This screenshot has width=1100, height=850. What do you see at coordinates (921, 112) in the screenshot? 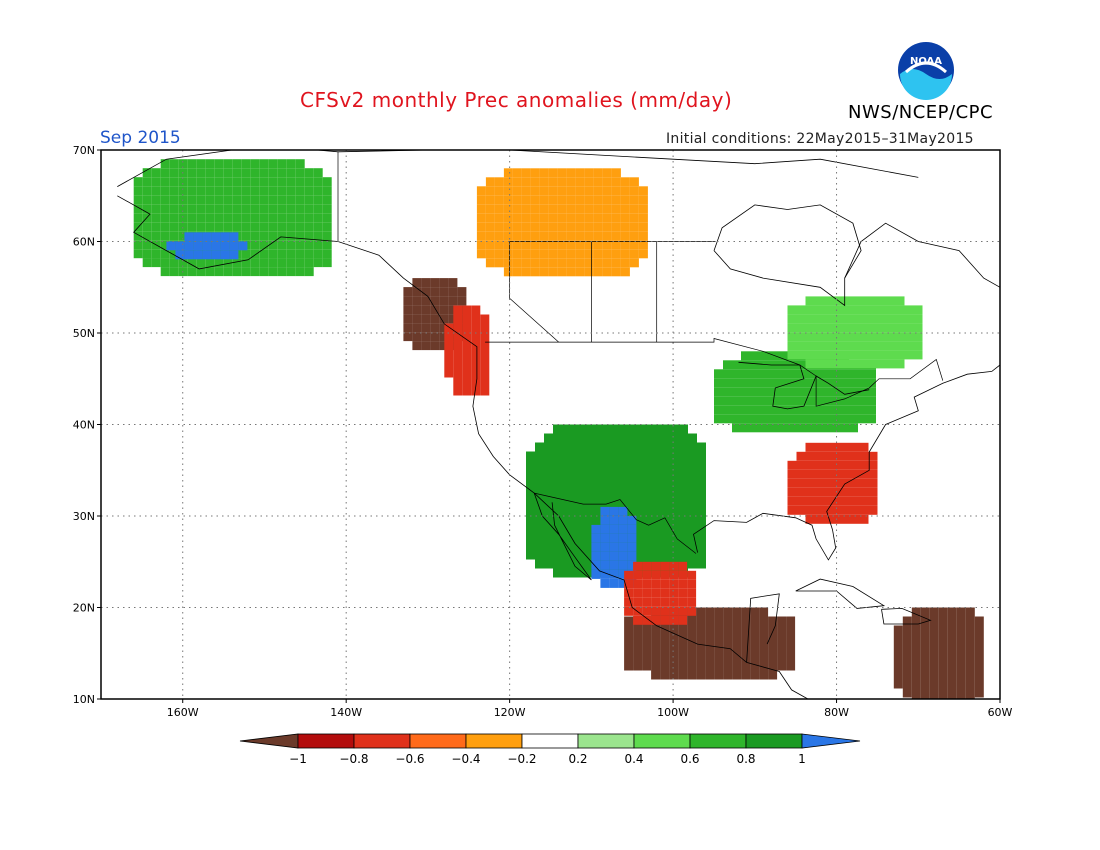
I see `agency-label: NWS/NCEP/CPC` at bounding box center [921, 112].